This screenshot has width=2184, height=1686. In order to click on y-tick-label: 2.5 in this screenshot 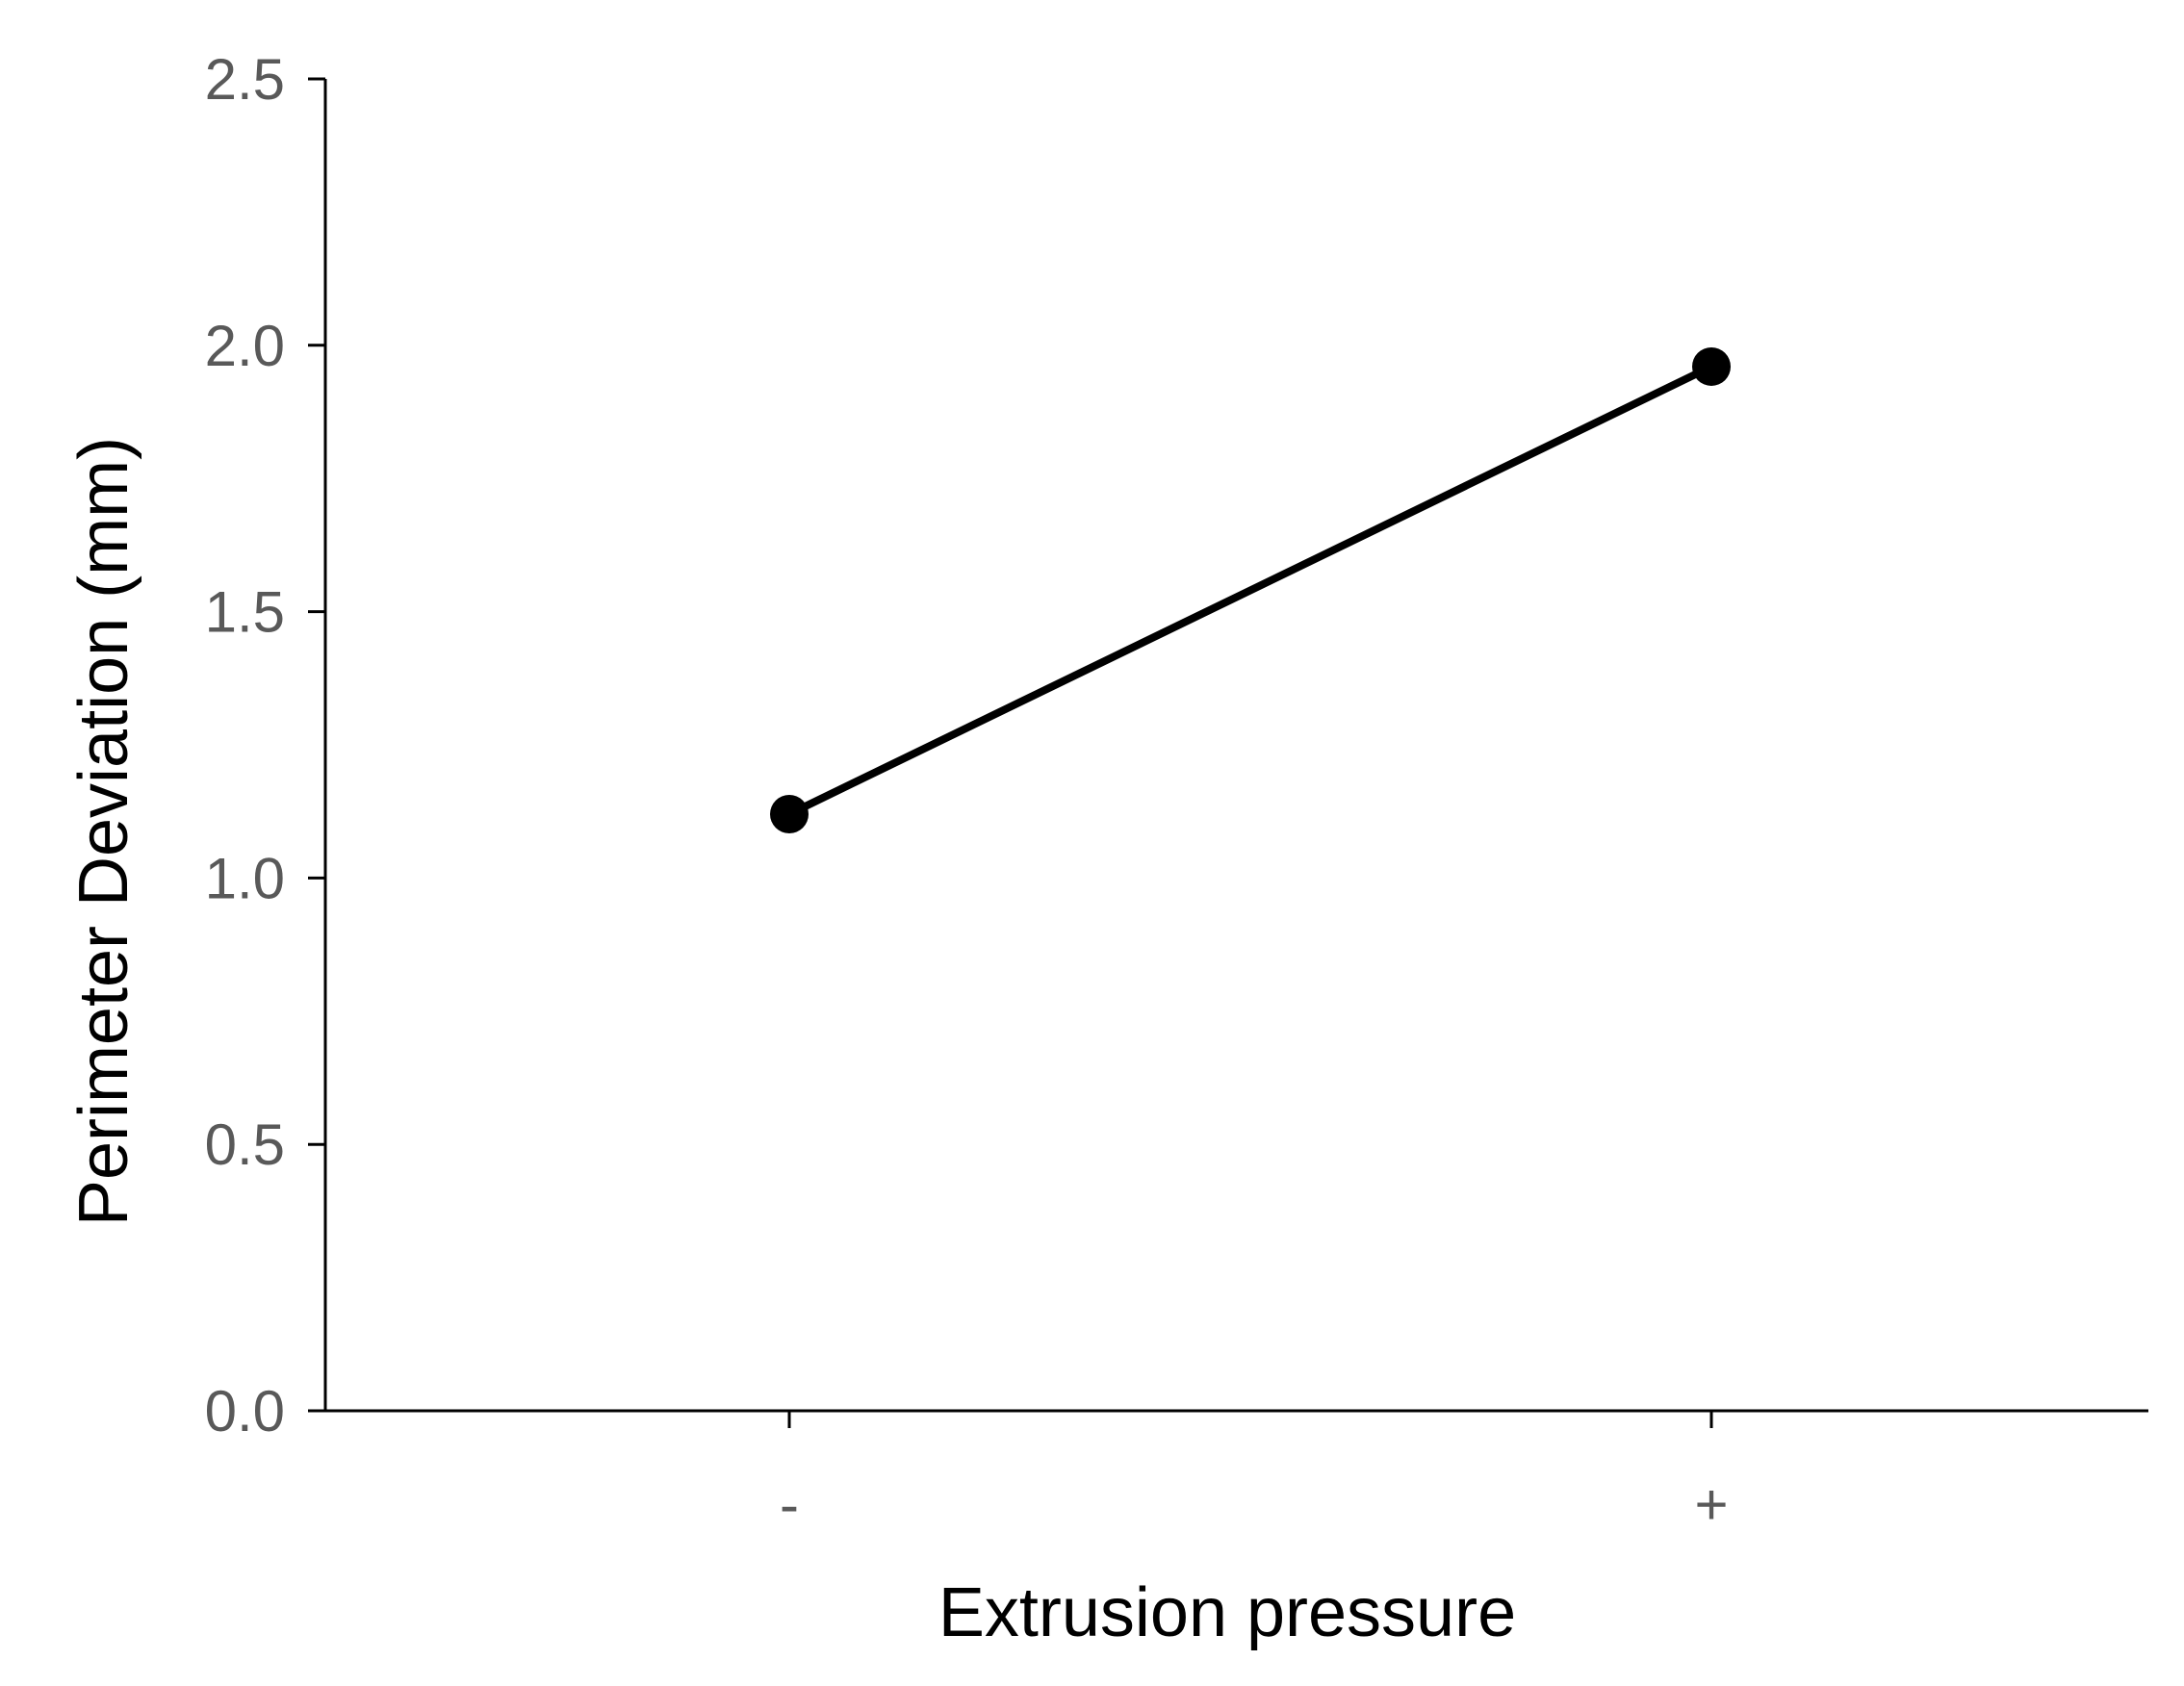, I will do `click(245, 79)`.